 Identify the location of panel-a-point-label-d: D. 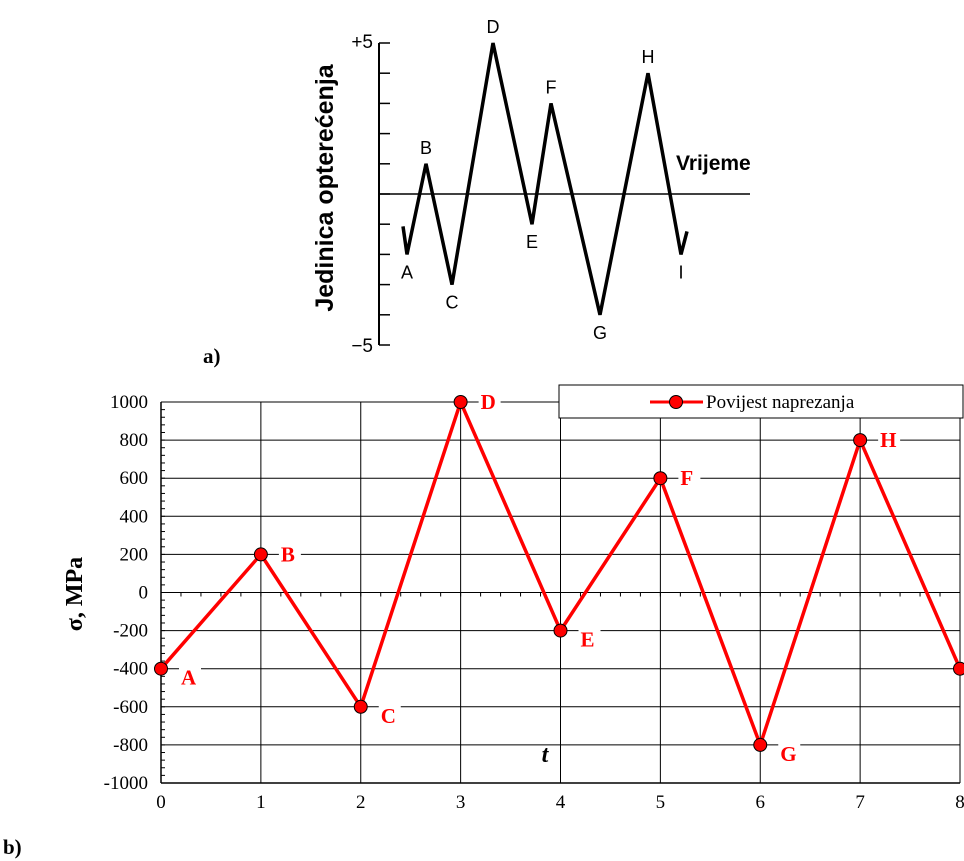
(493, 27).